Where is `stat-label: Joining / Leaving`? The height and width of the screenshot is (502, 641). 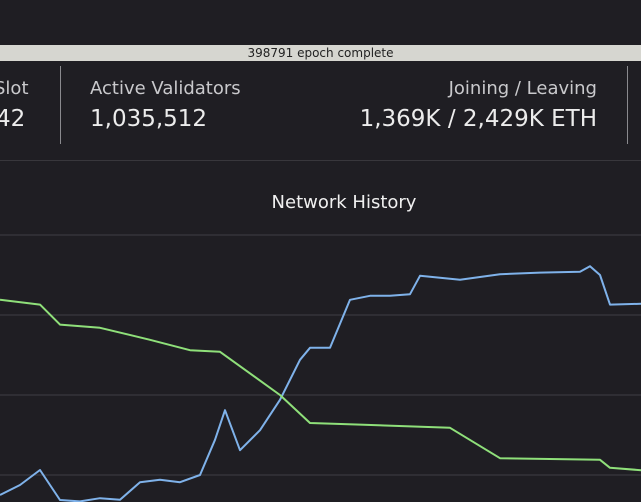
stat-label: Joining / Leaving is located at coordinates (522, 88).